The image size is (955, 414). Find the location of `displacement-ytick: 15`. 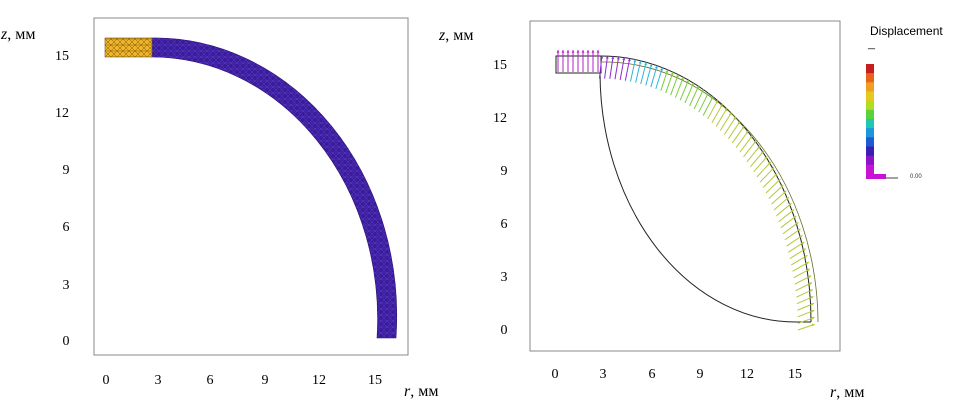

displacement-ytick: 15 is located at coordinates (500, 65).